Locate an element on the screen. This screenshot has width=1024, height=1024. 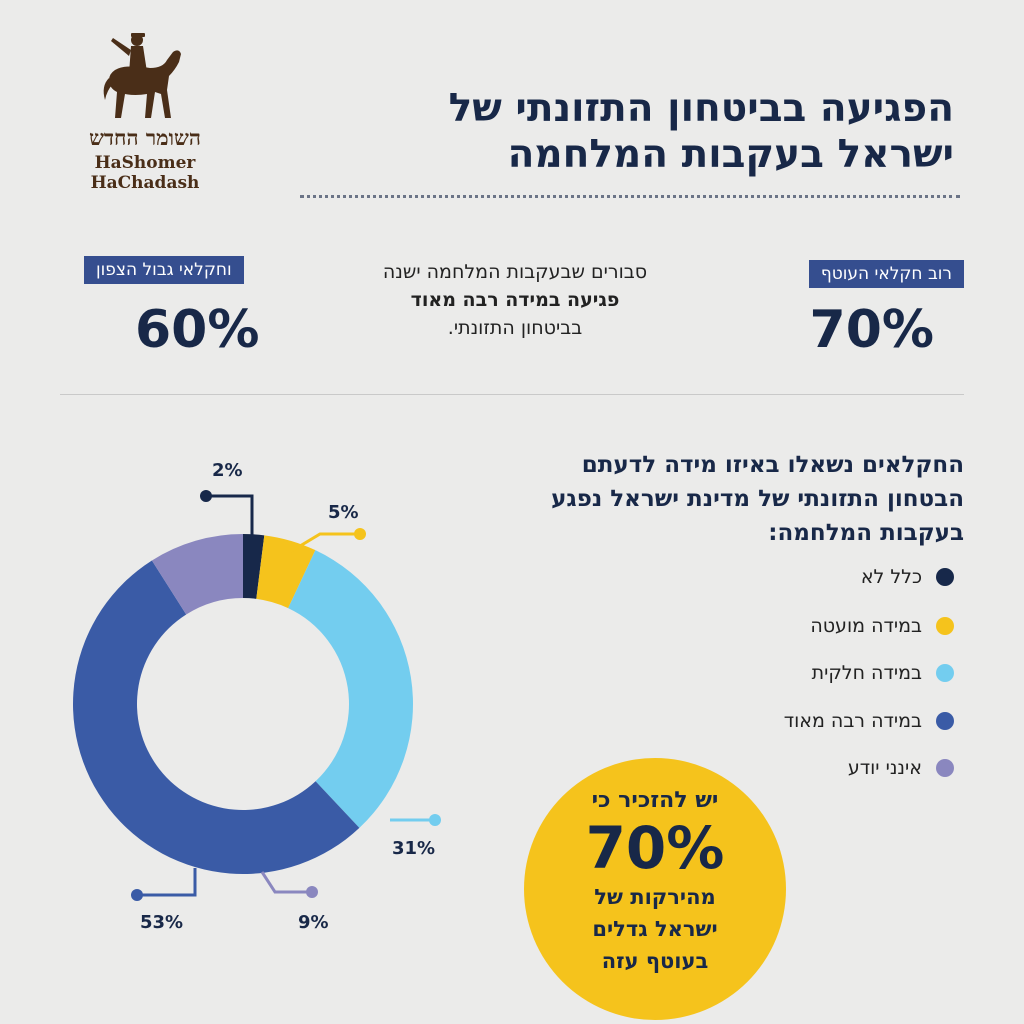
legend-item: במידה מועטה is located at coordinates (882, 626).